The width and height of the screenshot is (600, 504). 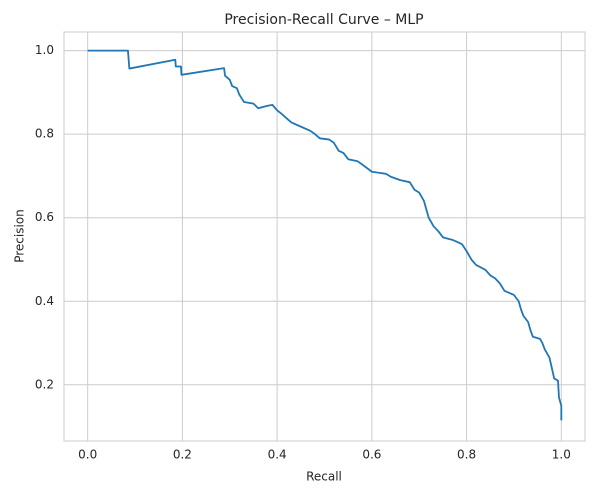 What do you see at coordinates (561, 455) in the screenshot?
I see `x-tick-label: 1.0` at bounding box center [561, 455].